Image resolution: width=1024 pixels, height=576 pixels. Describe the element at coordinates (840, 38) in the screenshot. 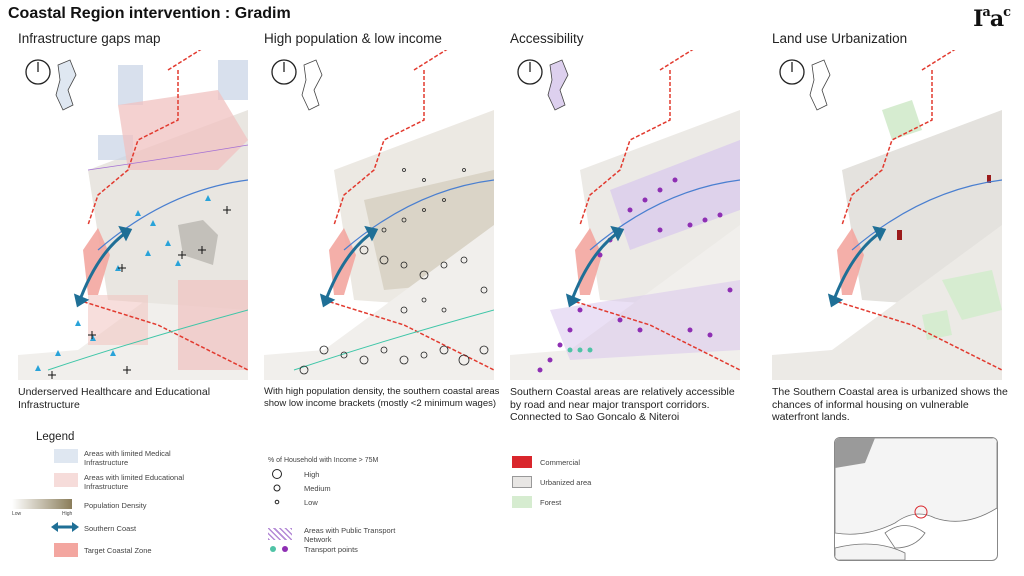

I see `panel-title: Land use Urbanization` at that location.